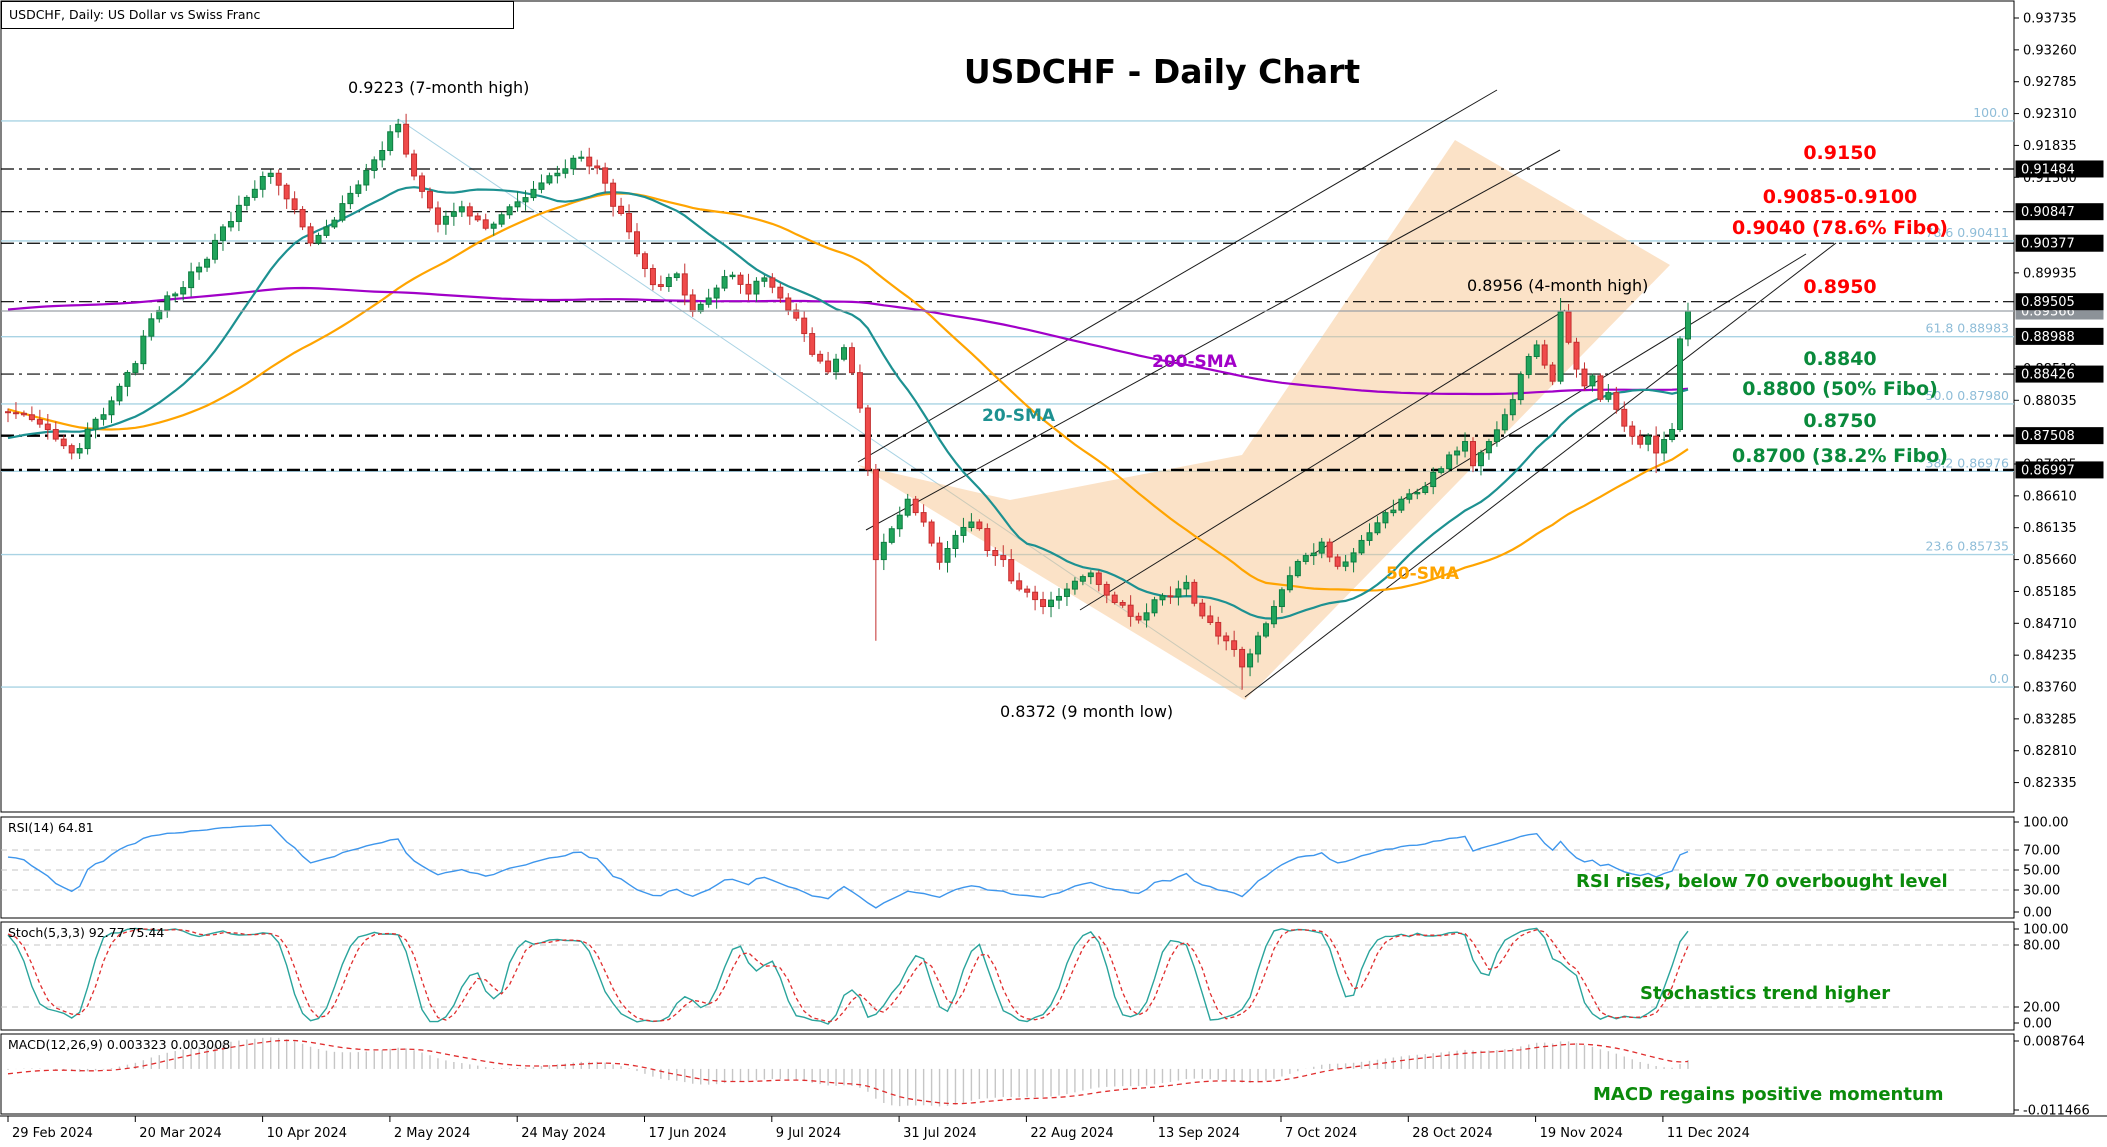 This screenshot has height=1147, width=2107. I want to click on svg-text: 38.2 0.86976, so click(1968, 462).